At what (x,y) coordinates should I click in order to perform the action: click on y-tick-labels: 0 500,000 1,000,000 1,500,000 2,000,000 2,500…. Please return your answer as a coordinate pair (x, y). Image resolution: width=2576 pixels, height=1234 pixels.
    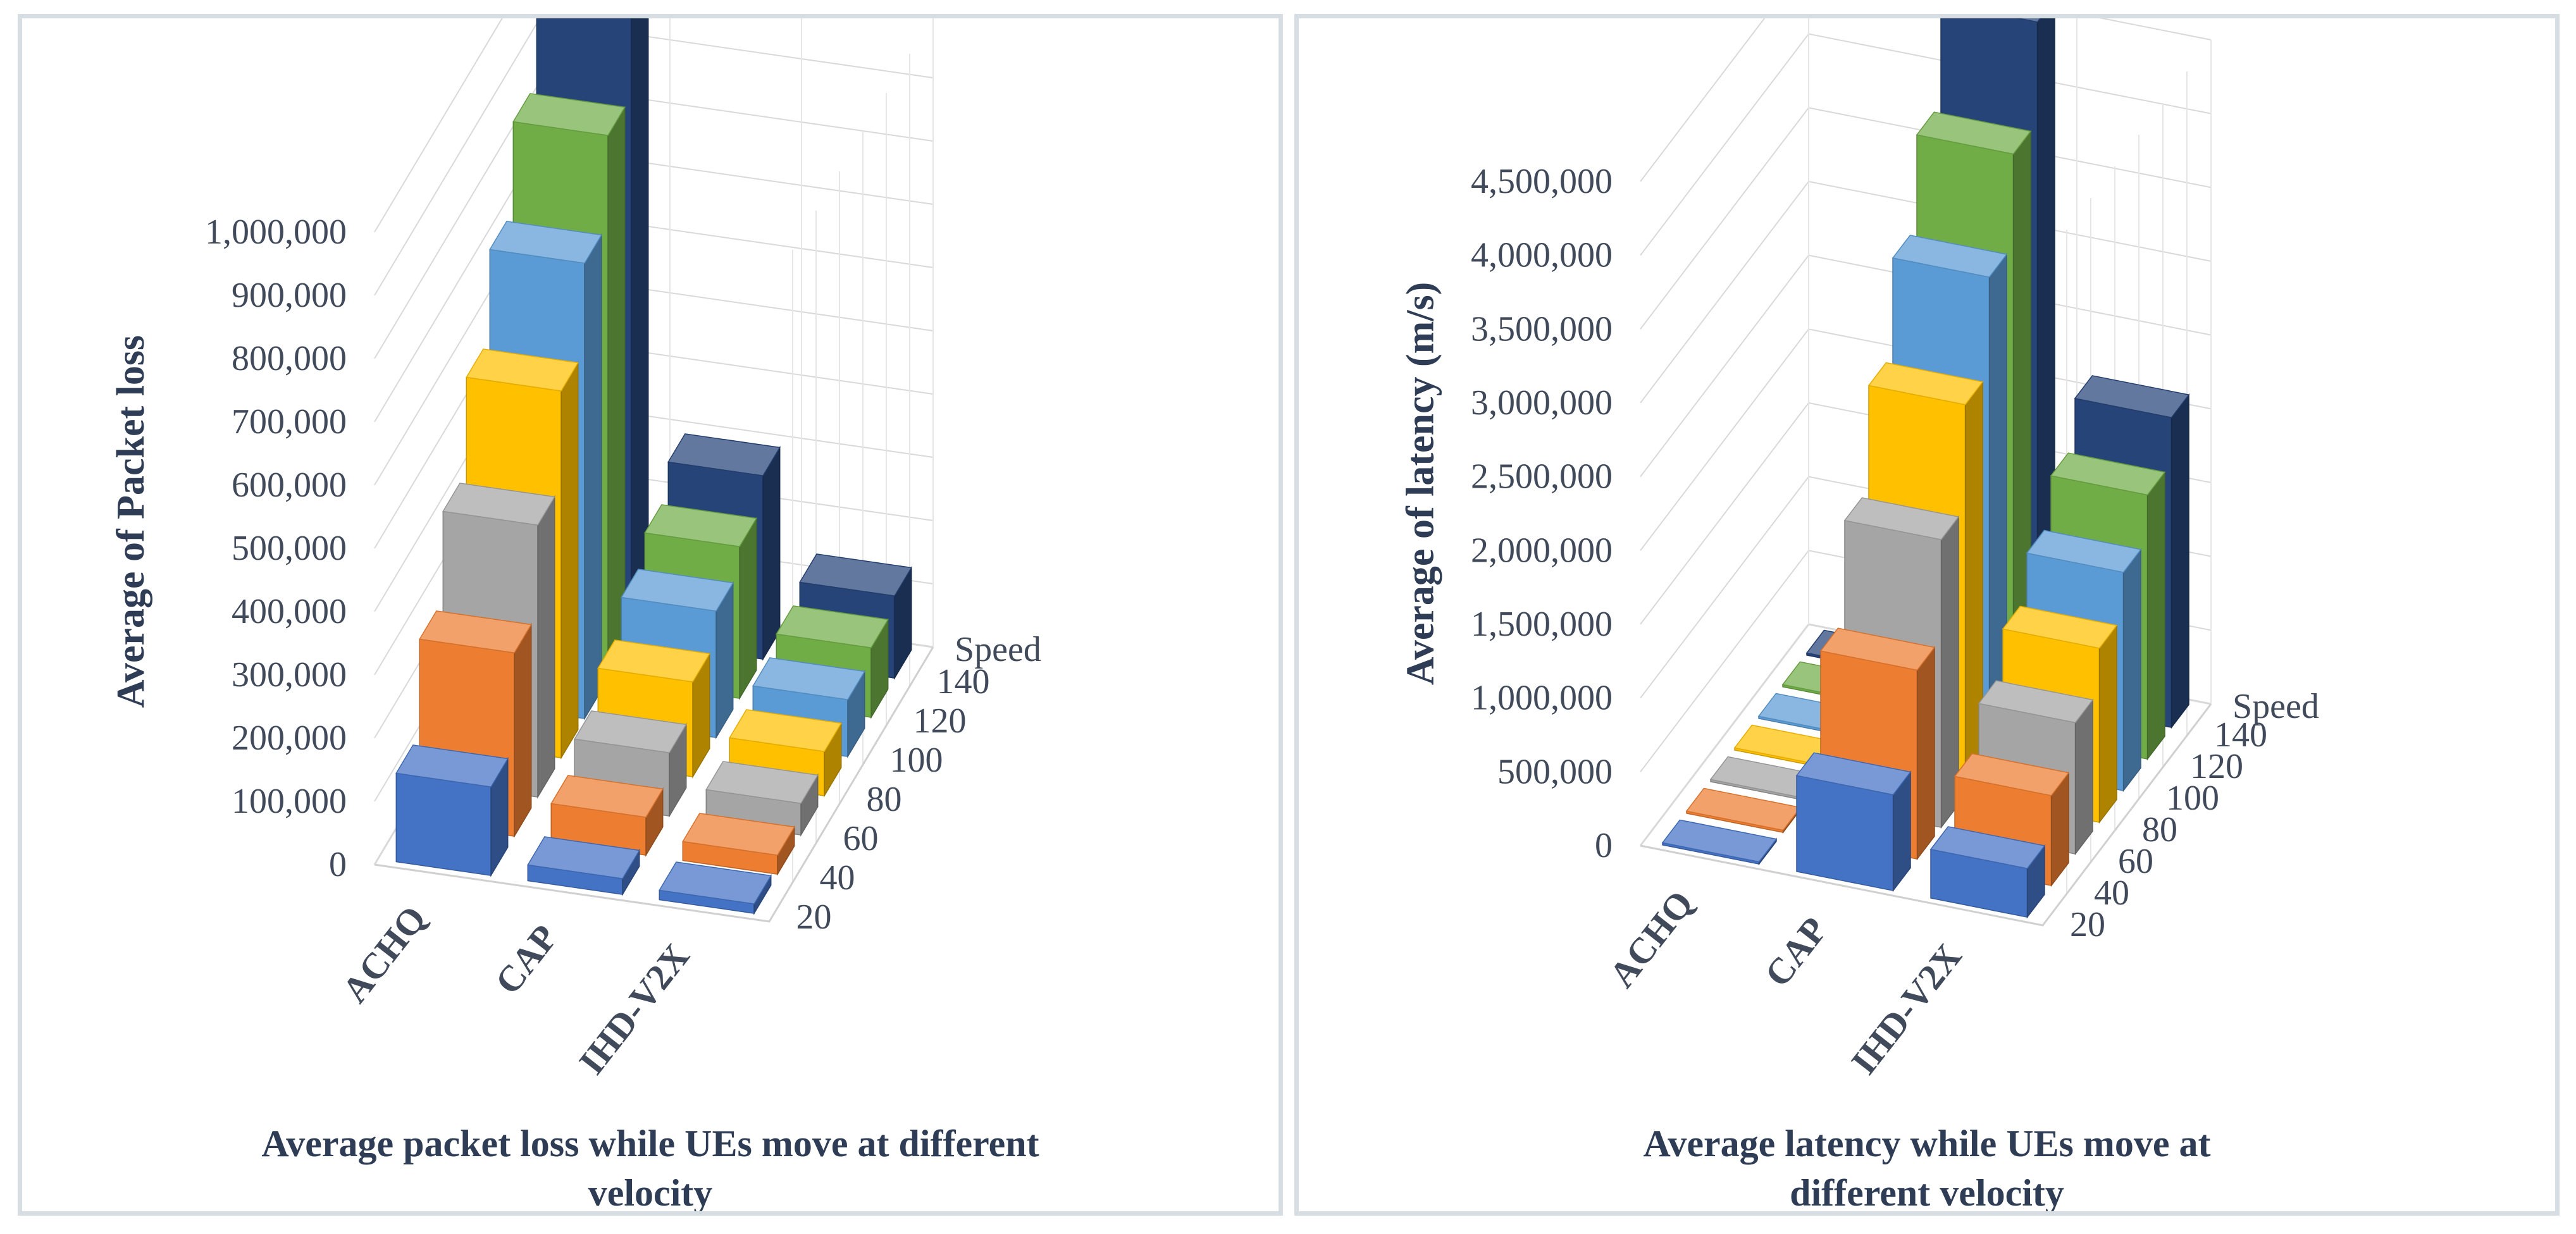
    Looking at the image, I should click on (1542, 513).